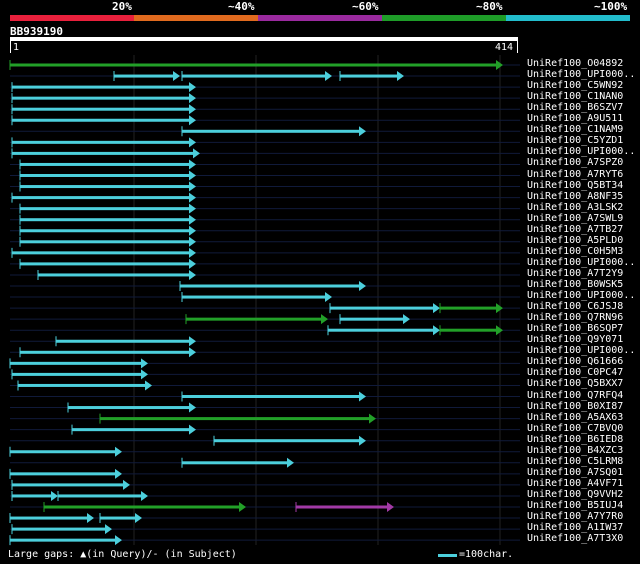 The height and width of the screenshot is (564, 640). Describe the element at coordinates (575, 130) in the screenshot. I see `hit-label: UniRef100_C1NAM9` at that location.